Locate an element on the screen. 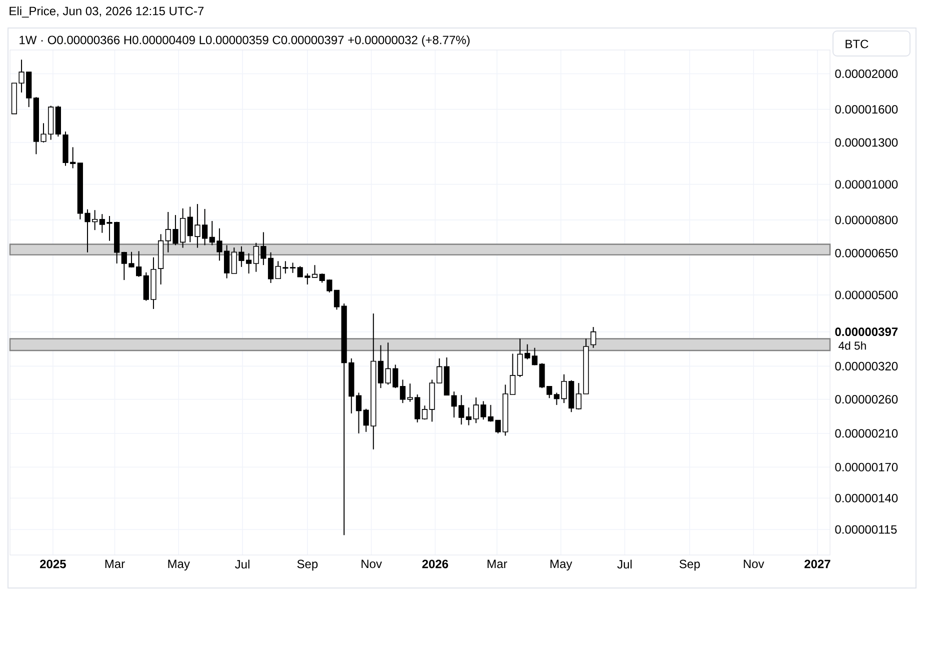  y-tick-label: 0.00001600 is located at coordinates (866, 109).